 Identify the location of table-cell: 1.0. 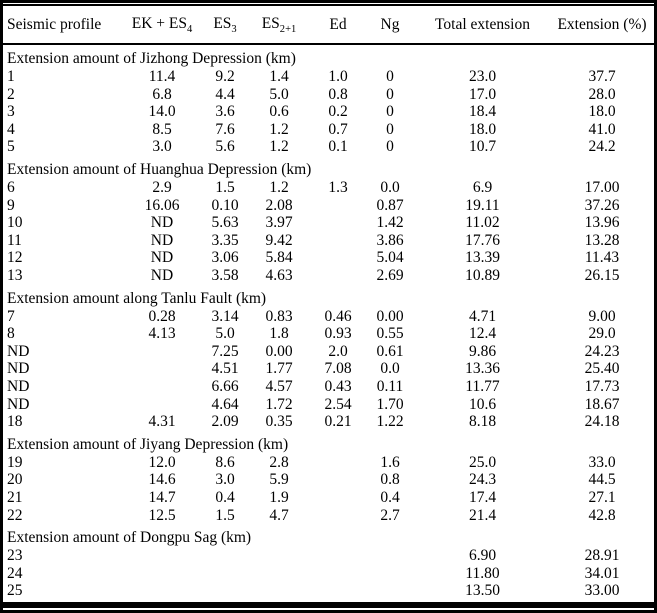
(338, 77).